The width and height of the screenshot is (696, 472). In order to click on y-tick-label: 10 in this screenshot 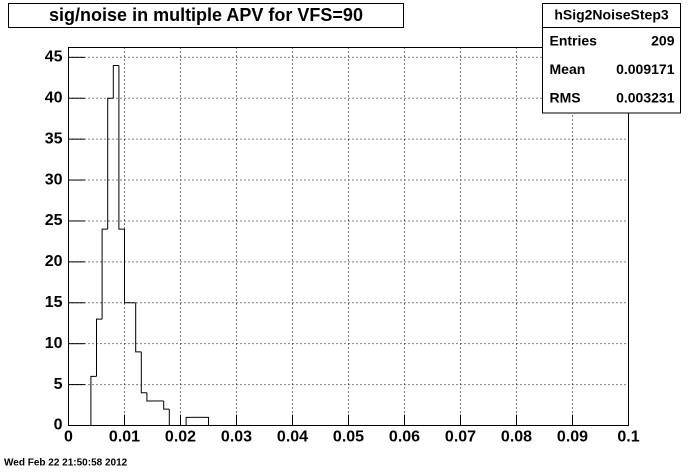, I will do `click(54, 343)`.